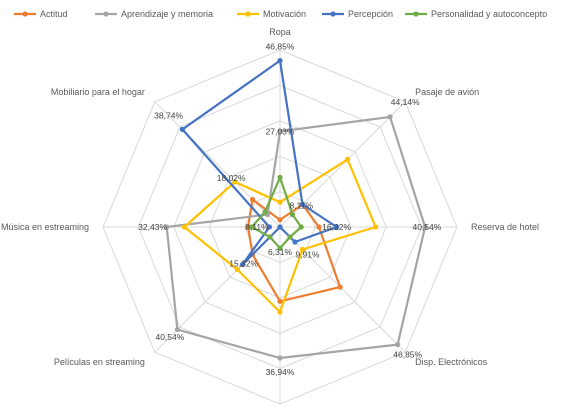 The image size is (570, 417). I want to click on legend-item: Actitud, so click(41, 14).